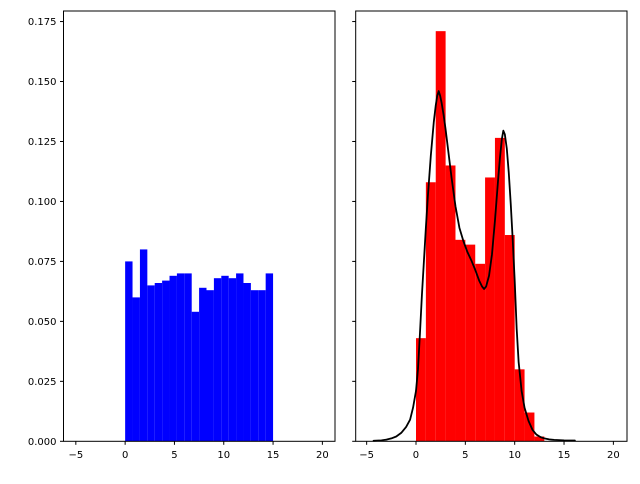 The height and width of the screenshot is (484, 640). I want to click on uniform-histogram-bars, so click(199, 345).